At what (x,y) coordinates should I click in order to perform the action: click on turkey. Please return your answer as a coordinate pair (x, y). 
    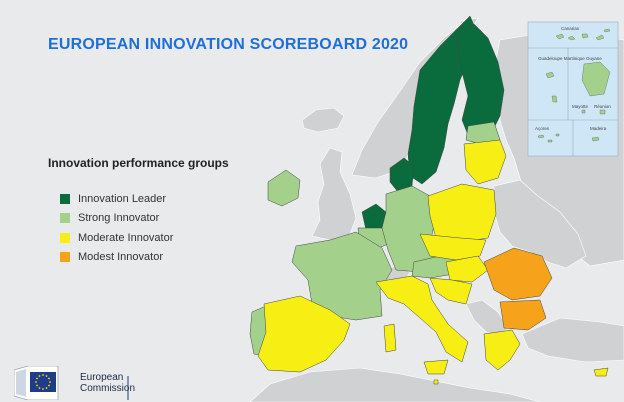
    Looking at the image, I should click on (572, 340).